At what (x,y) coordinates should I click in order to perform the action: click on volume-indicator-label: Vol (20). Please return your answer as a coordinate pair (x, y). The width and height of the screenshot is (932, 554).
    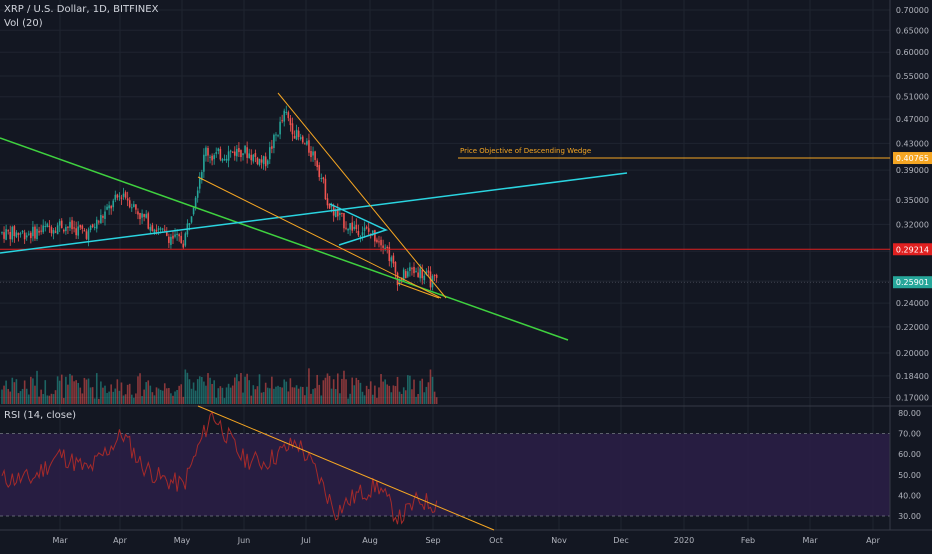
    Looking at the image, I should click on (23, 23).